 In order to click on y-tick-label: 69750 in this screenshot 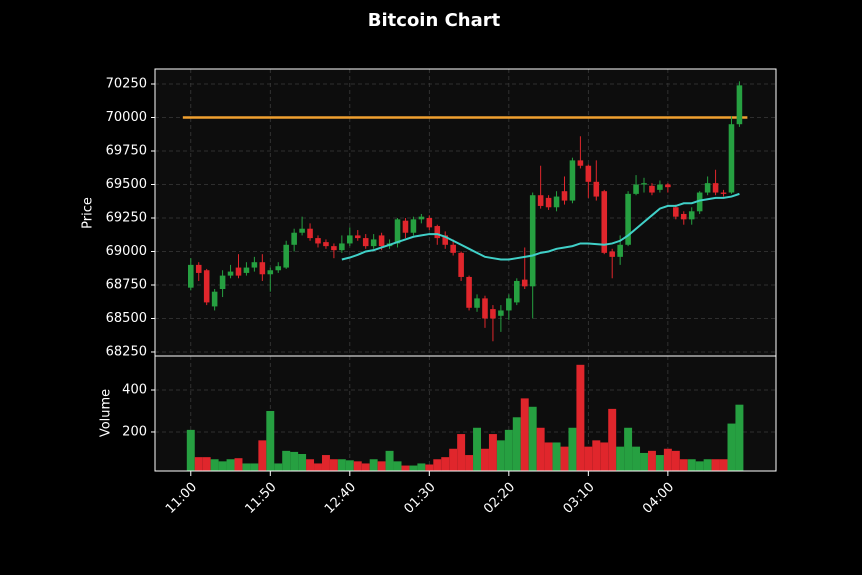, I will do `click(126, 151)`.